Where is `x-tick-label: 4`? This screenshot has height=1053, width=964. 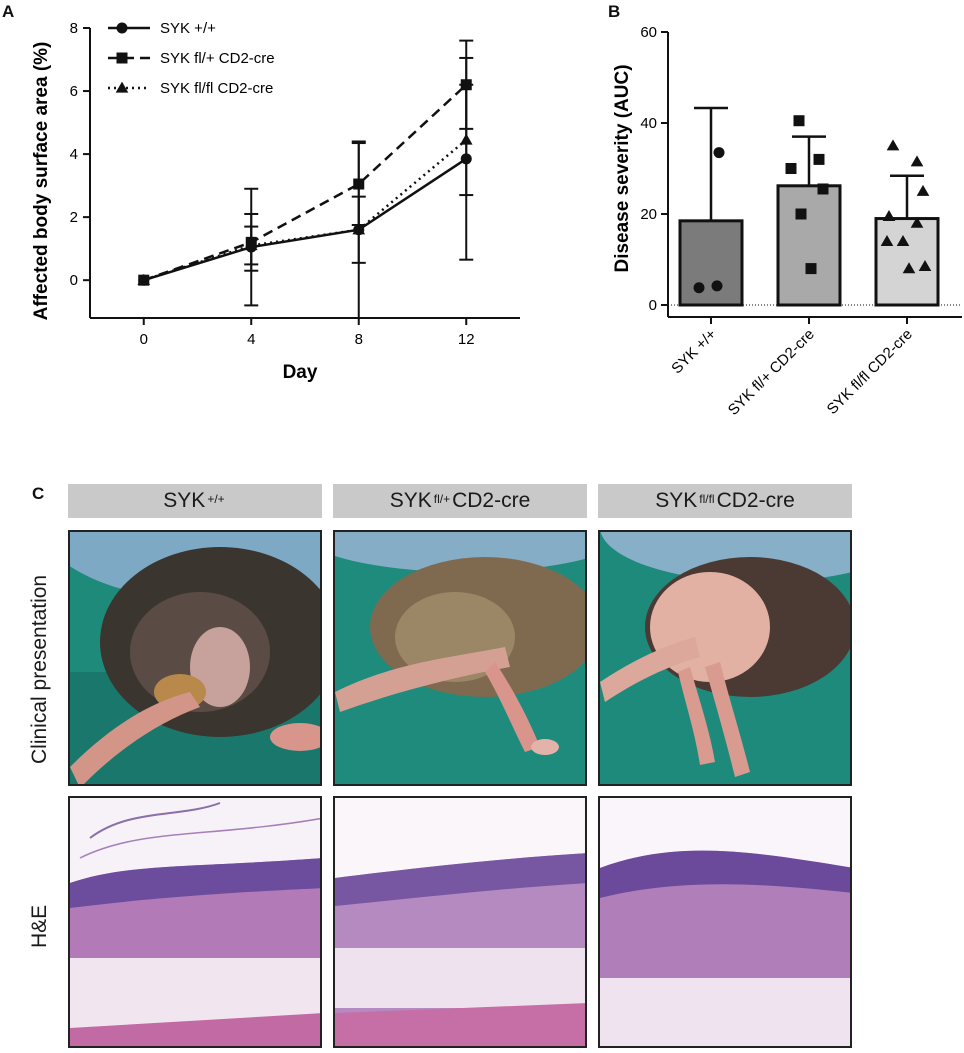 x-tick-label: 4 is located at coordinates (251, 339).